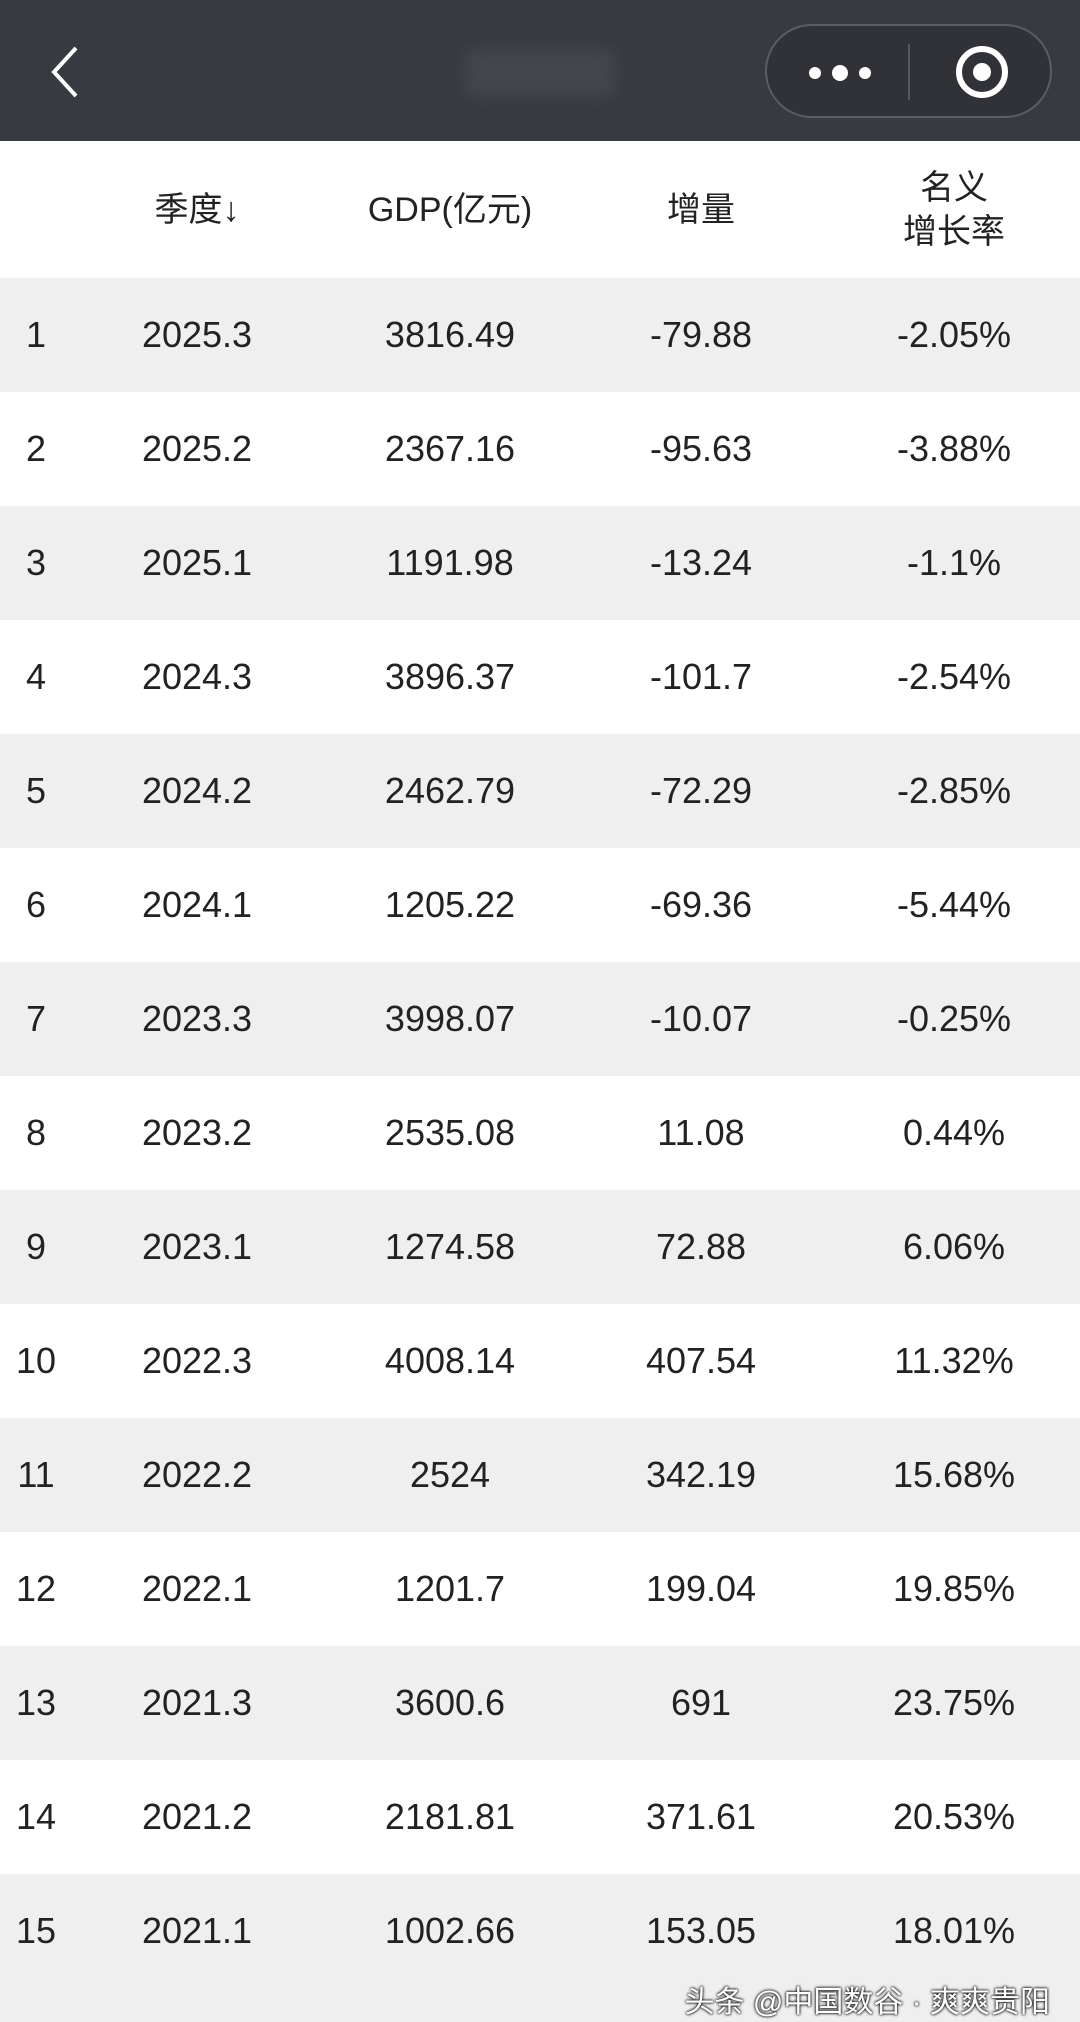 This screenshot has width=1080, height=2022. Describe the element at coordinates (540, 563) in the screenshot. I see `table-row: 3 2025.1 1191.98 -13.24 -1.1%` at that location.